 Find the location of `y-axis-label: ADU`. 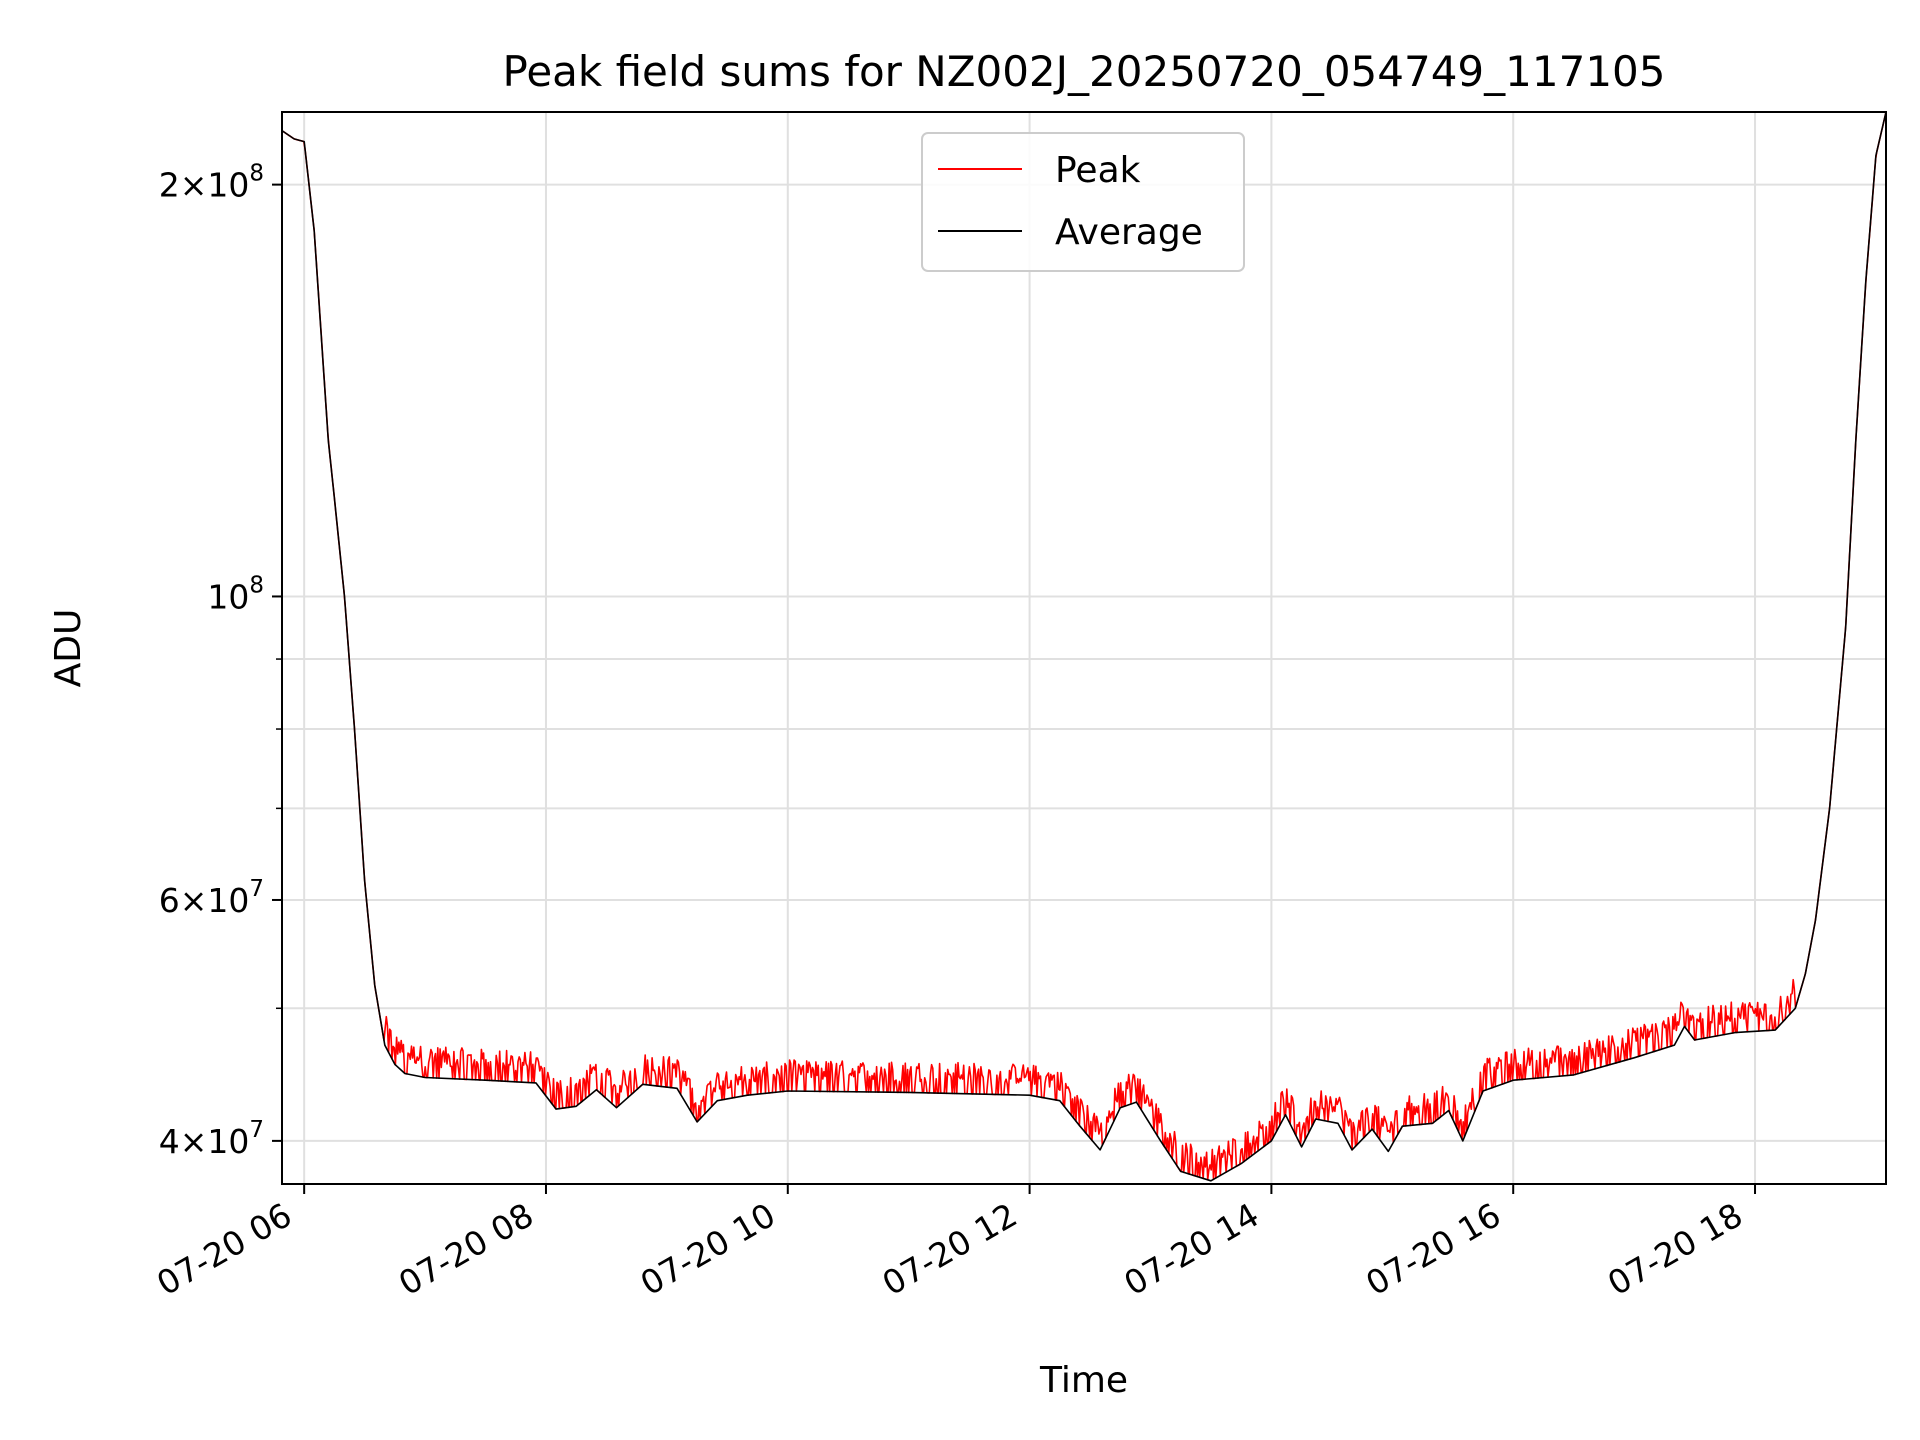

y-axis-label: ADU is located at coordinates (68, 648).